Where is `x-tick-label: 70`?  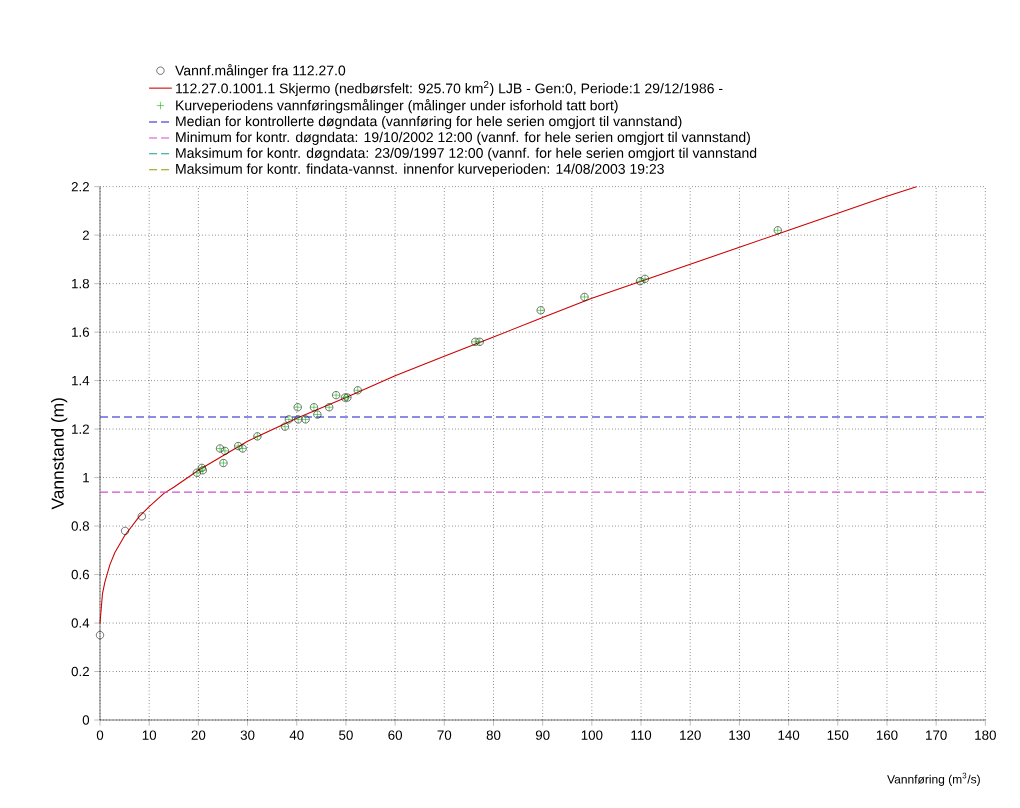 x-tick-label: 70 is located at coordinates (444, 735).